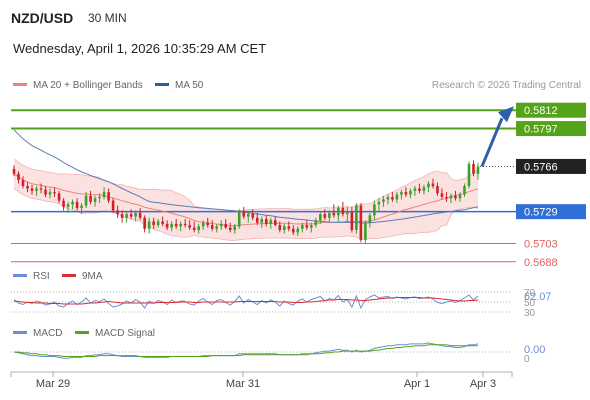 The width and height of the screenshot is (590, 400). Describe the element at coordinates (551, 110) in the screenshot. I see `level-tag-0.5812` at that location.